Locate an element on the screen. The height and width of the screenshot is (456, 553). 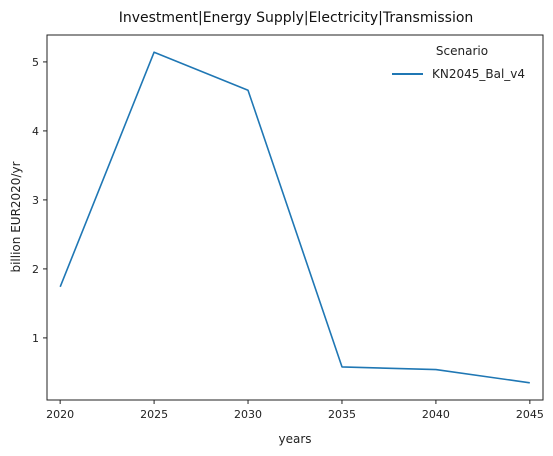
x-tick-label: 2040 is located at coordinates (436, 414).